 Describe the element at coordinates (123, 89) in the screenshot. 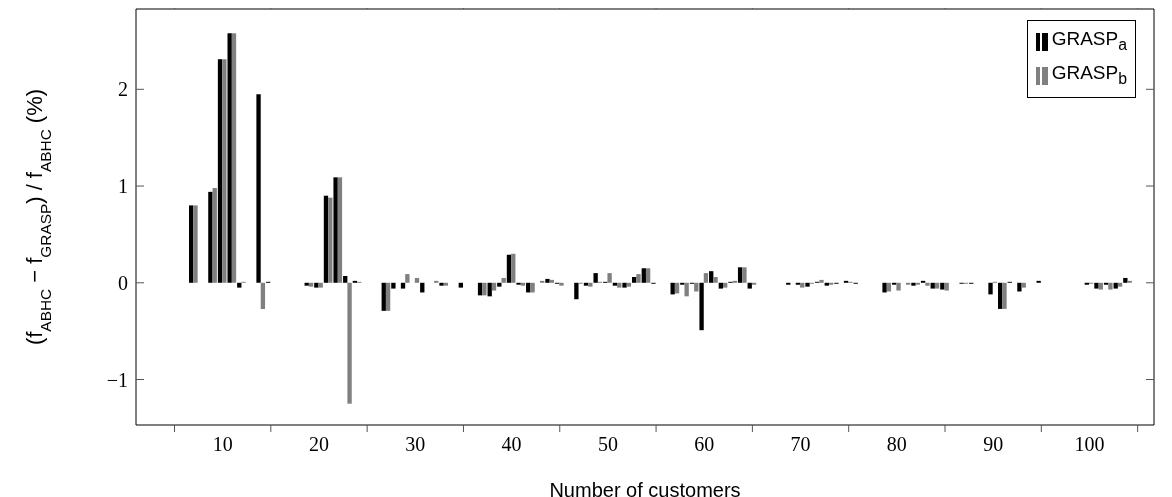

I see `y-tick-label: 2` at that location.